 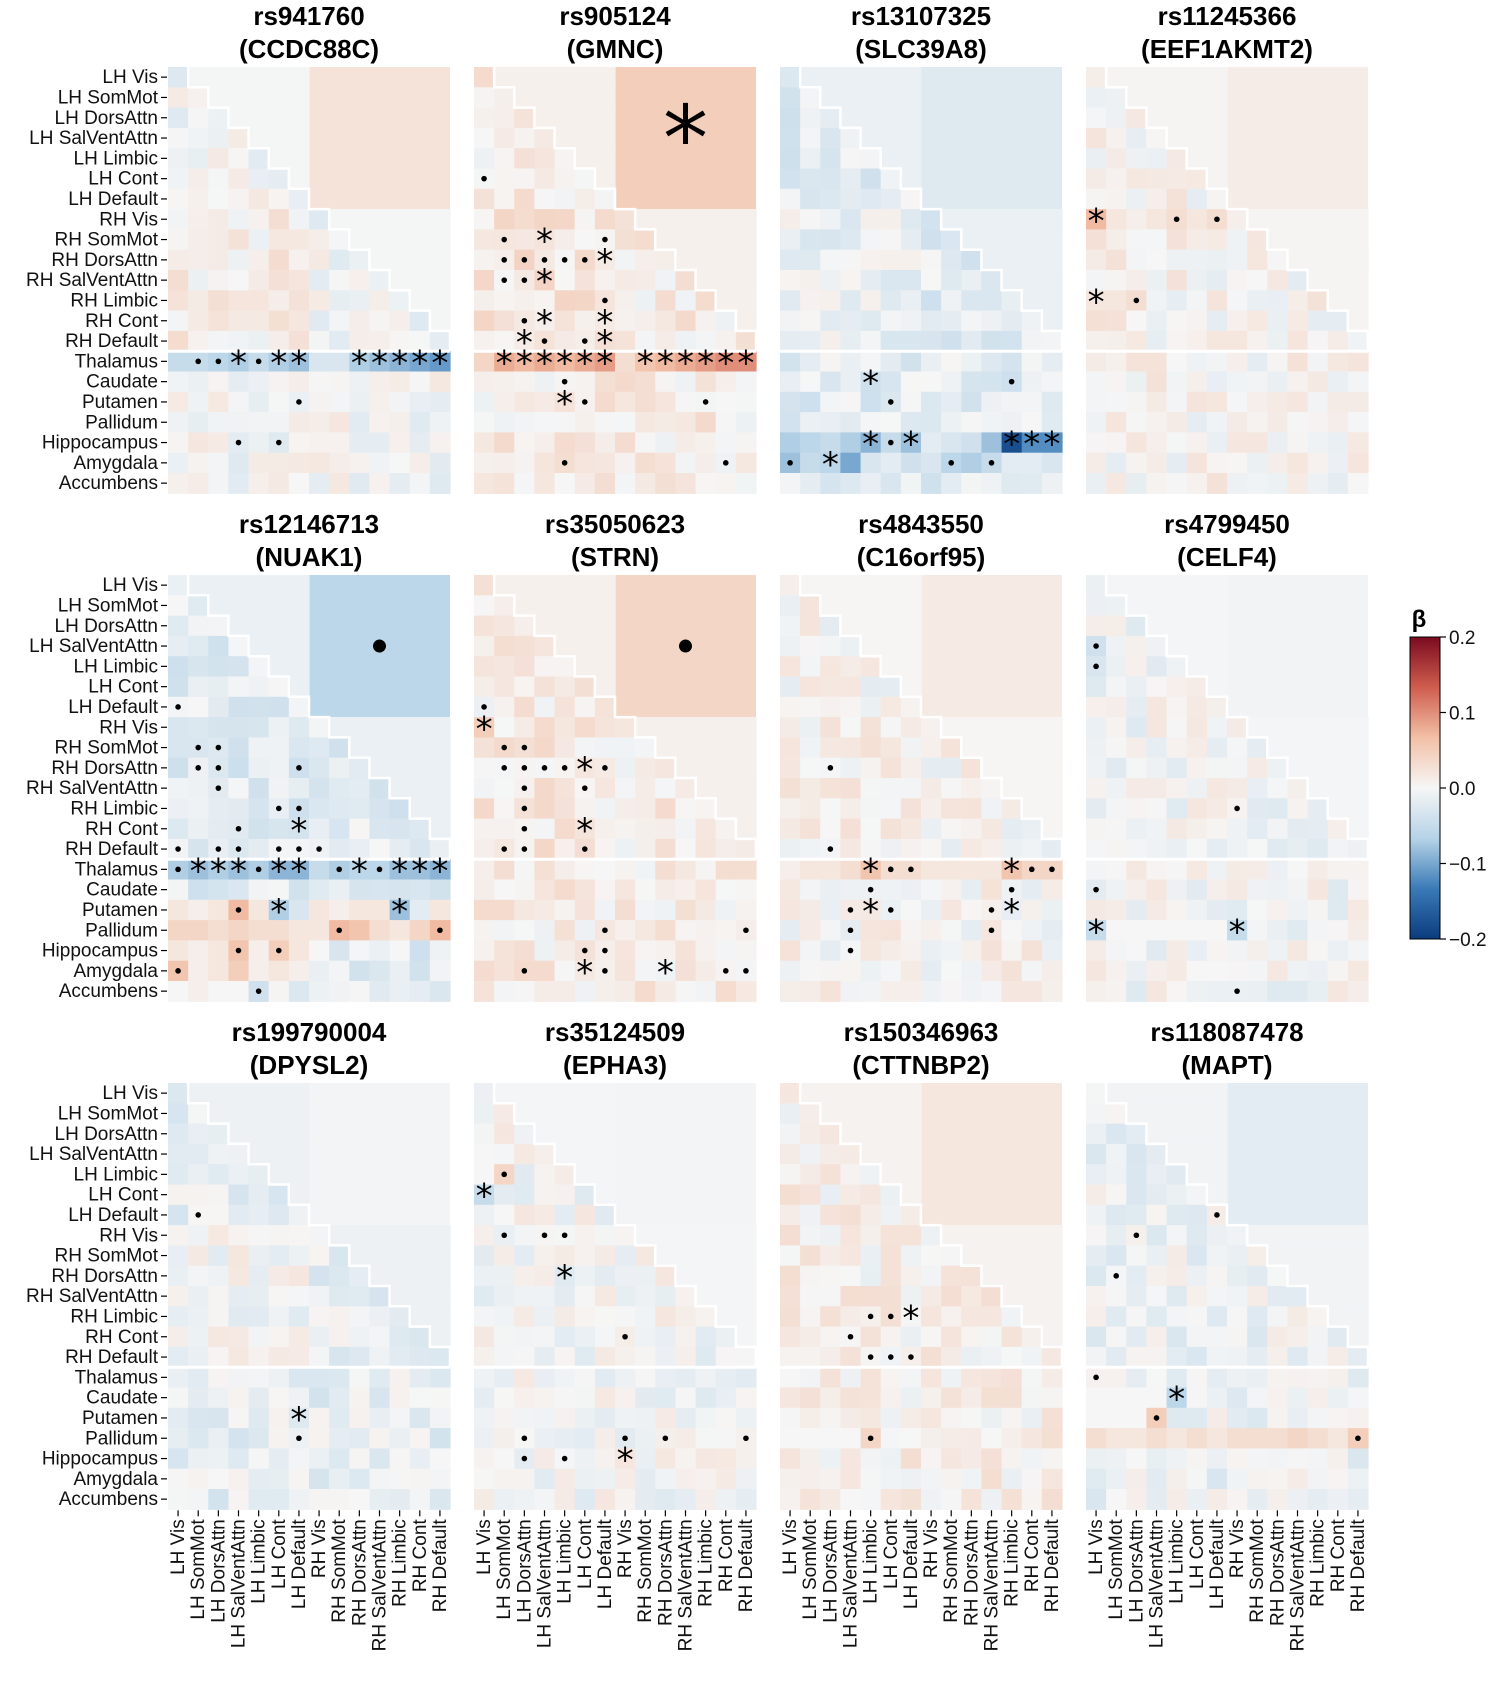 What do you see at coordinates (116, 1377) in the screenshot?
I see `row-label: Thalamus` at bounding box center [116, 1377].